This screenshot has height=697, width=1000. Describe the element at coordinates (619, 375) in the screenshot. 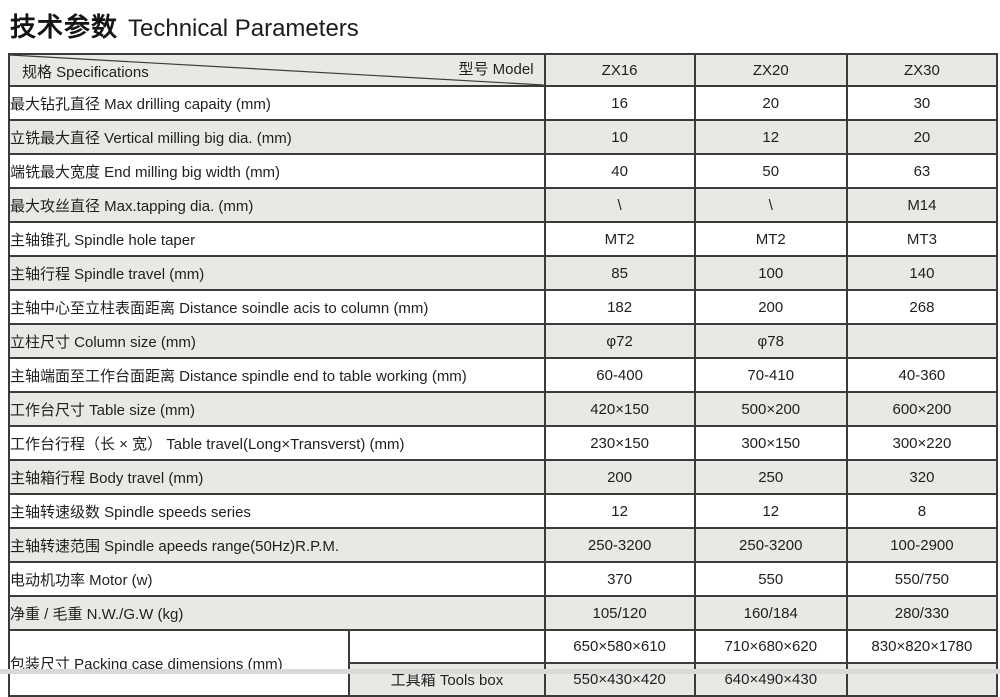

I see `cell-value: 60-400` at that location.